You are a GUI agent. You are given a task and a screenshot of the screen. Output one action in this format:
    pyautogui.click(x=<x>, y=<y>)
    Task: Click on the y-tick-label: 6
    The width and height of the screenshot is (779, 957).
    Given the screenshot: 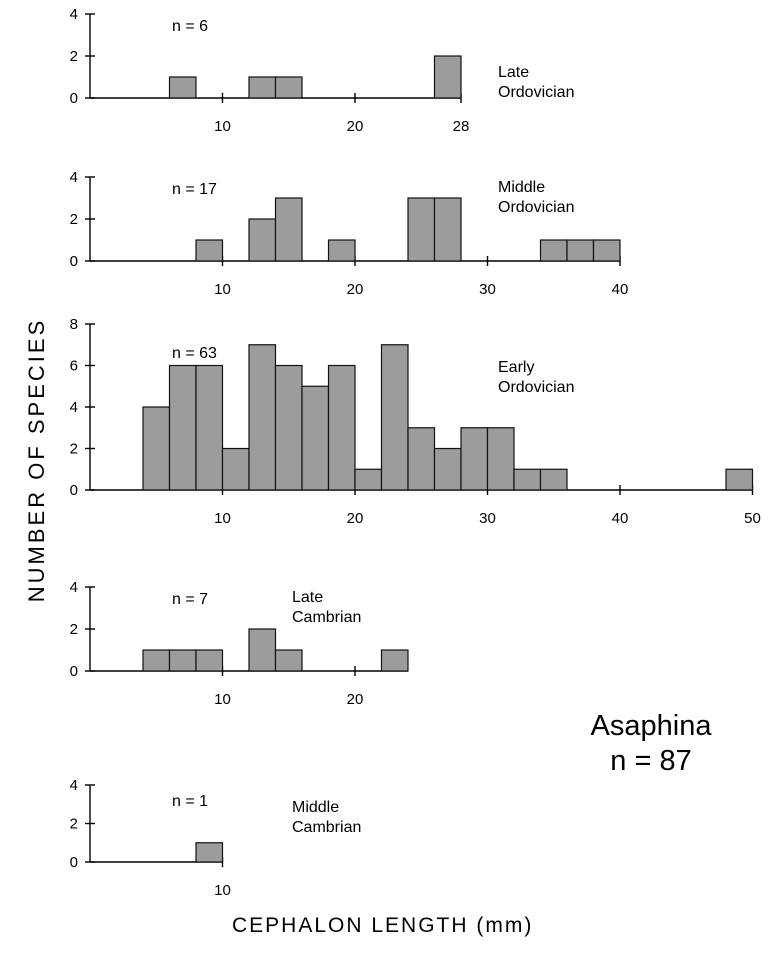 What is the action you would take?
    pyautogui.click(x=74, y=366)
    